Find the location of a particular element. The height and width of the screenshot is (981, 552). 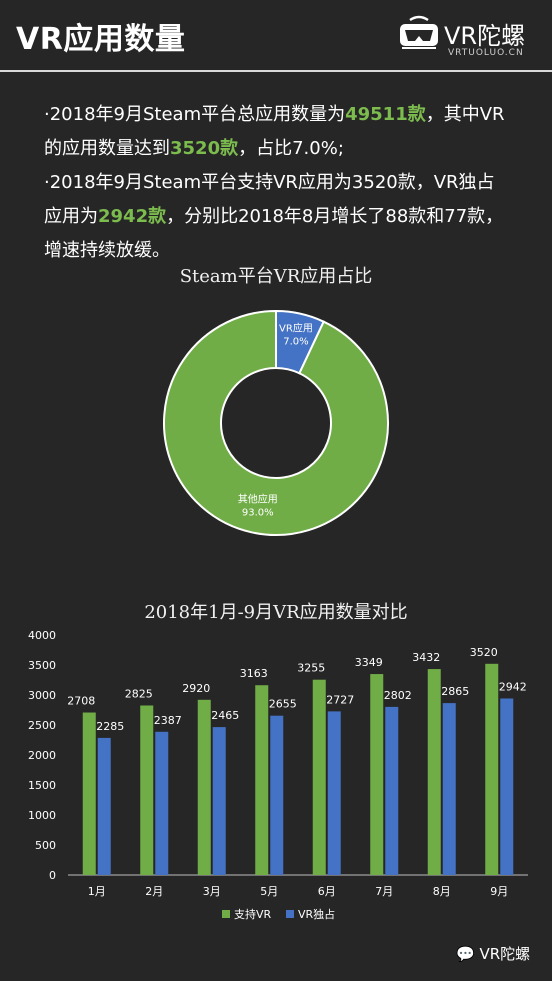

y-tick-label: 1000 is located at coordinates (42, 815).